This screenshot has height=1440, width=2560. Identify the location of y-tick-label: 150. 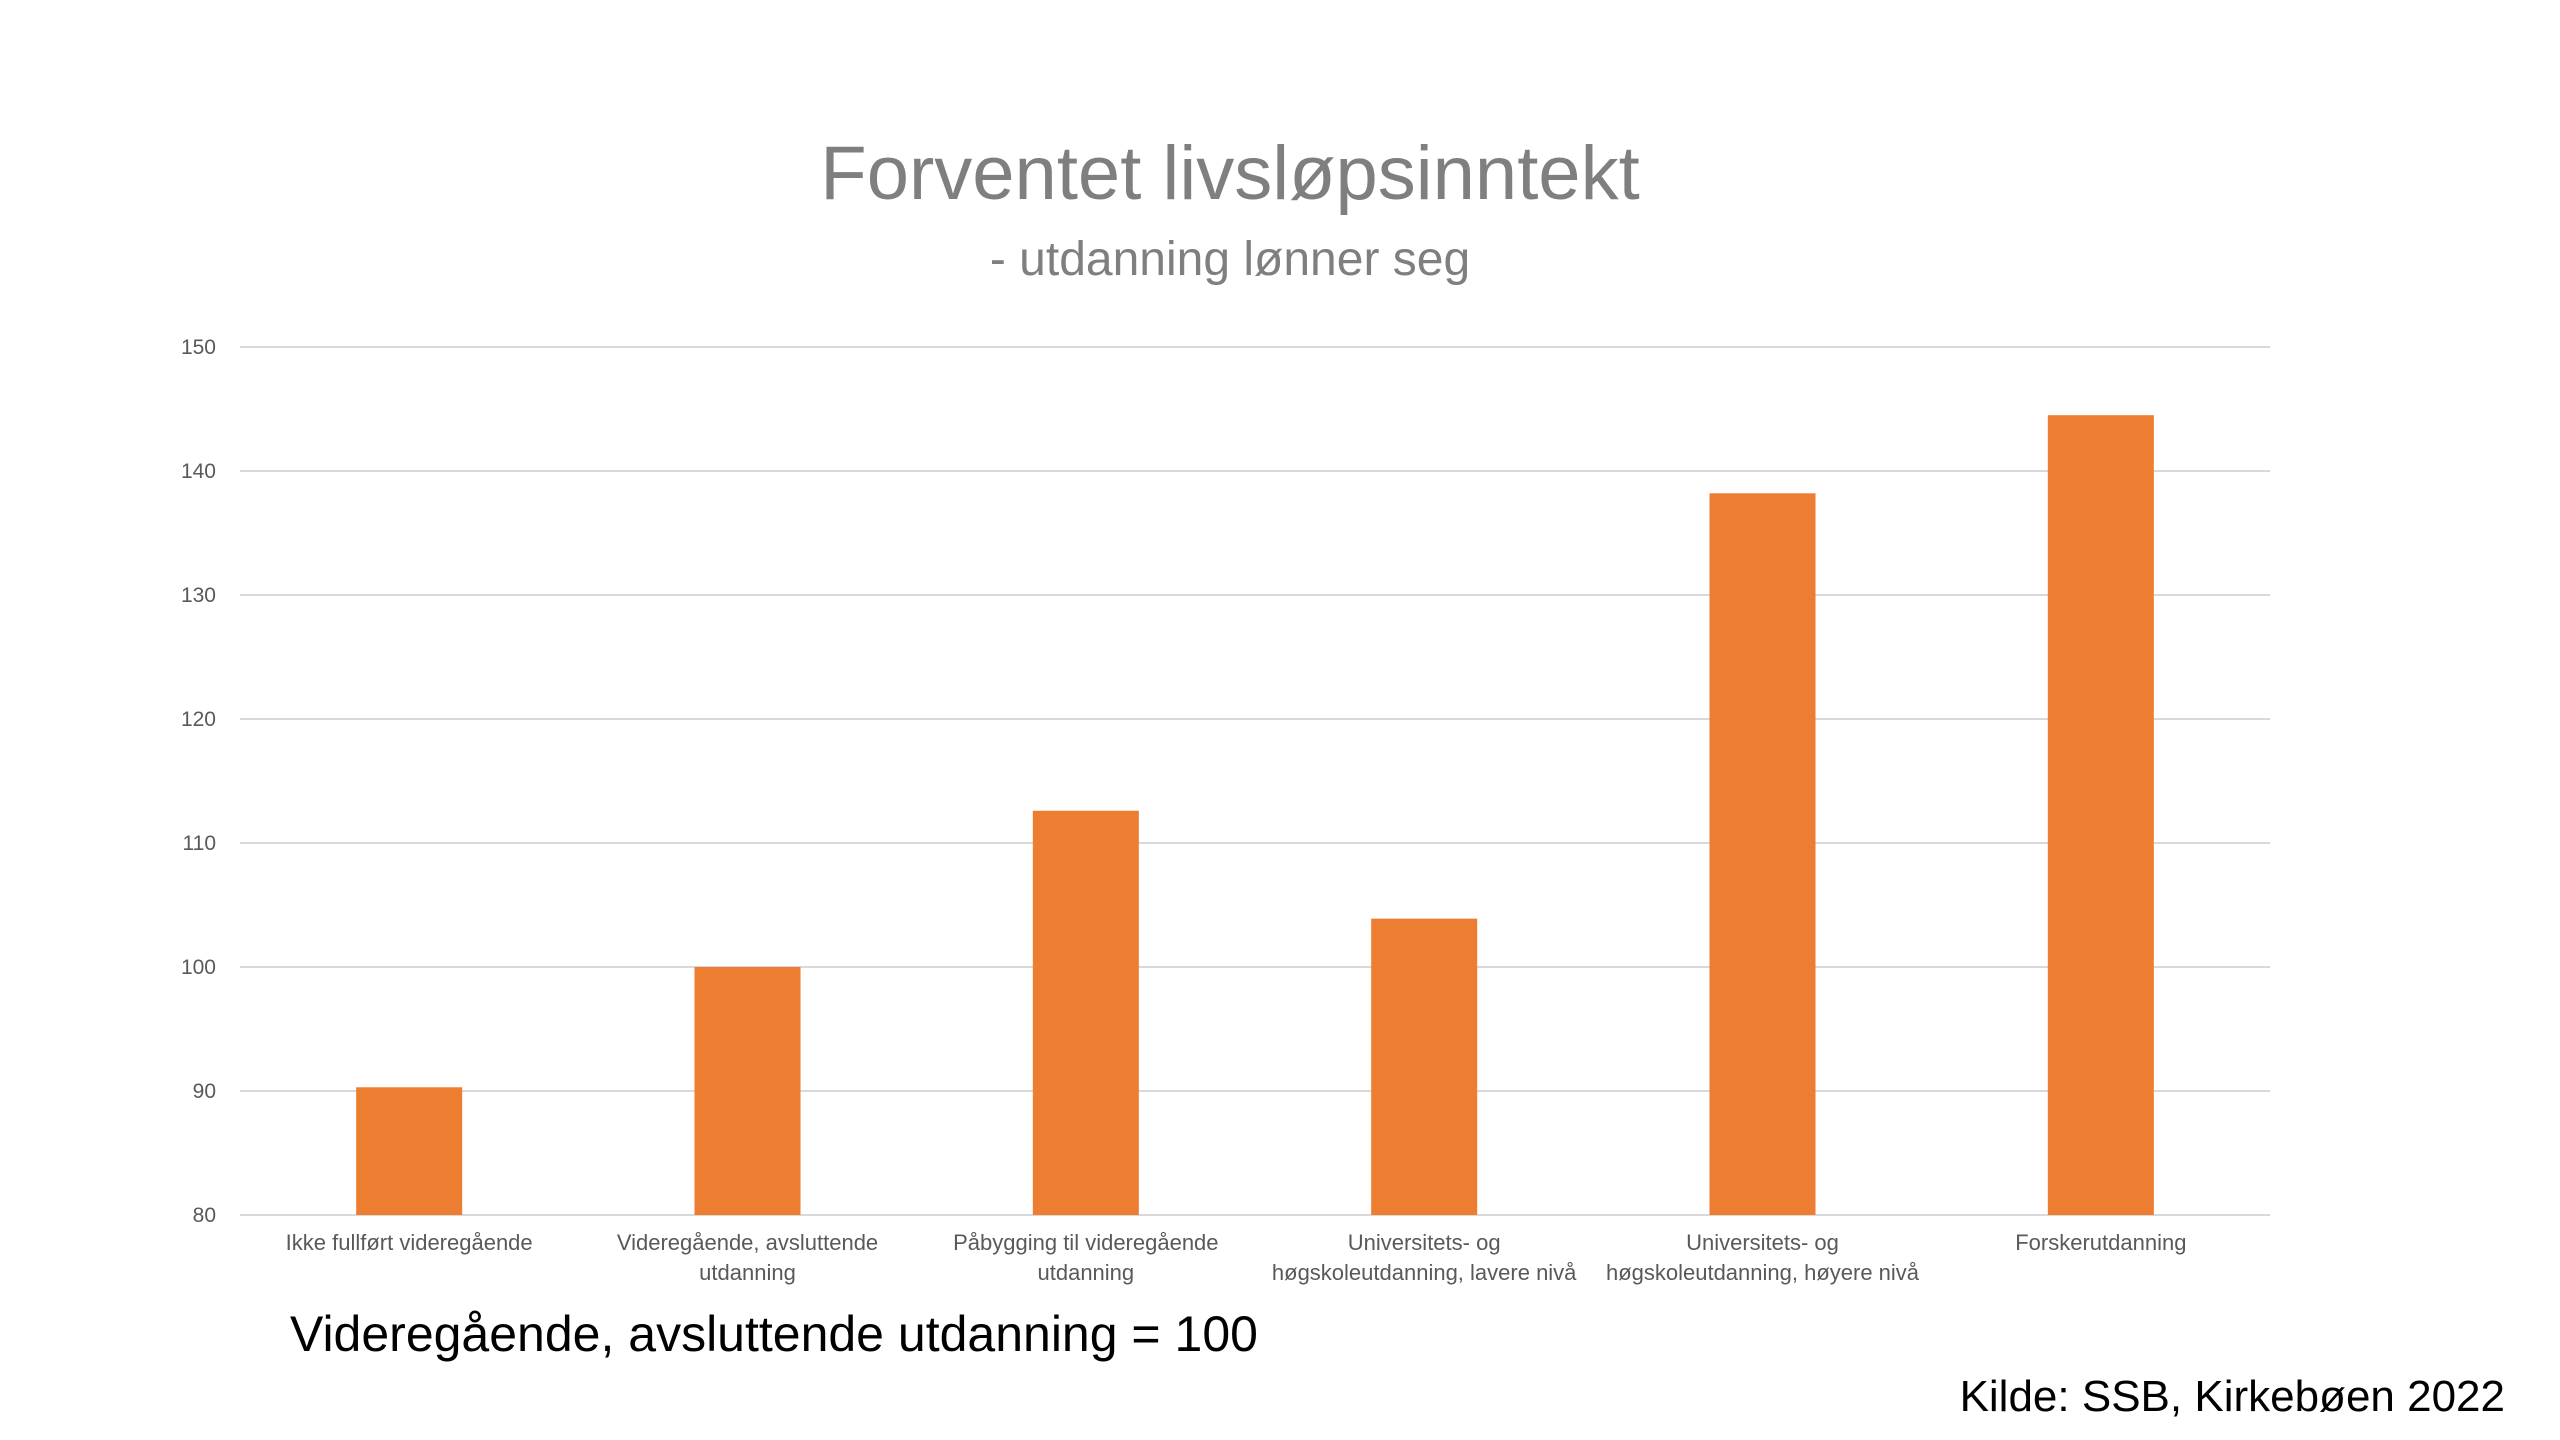
(198, 347).